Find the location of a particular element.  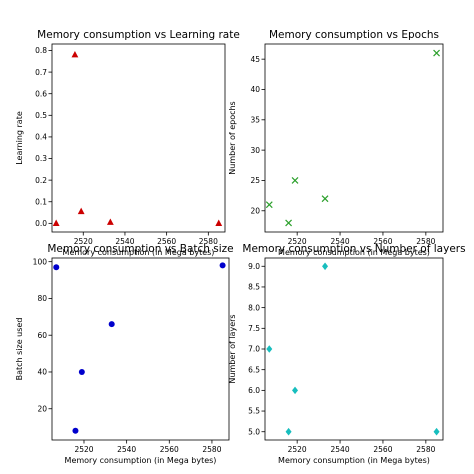

y-axis-label: Number of epochs is located at coordinates (232, 137).